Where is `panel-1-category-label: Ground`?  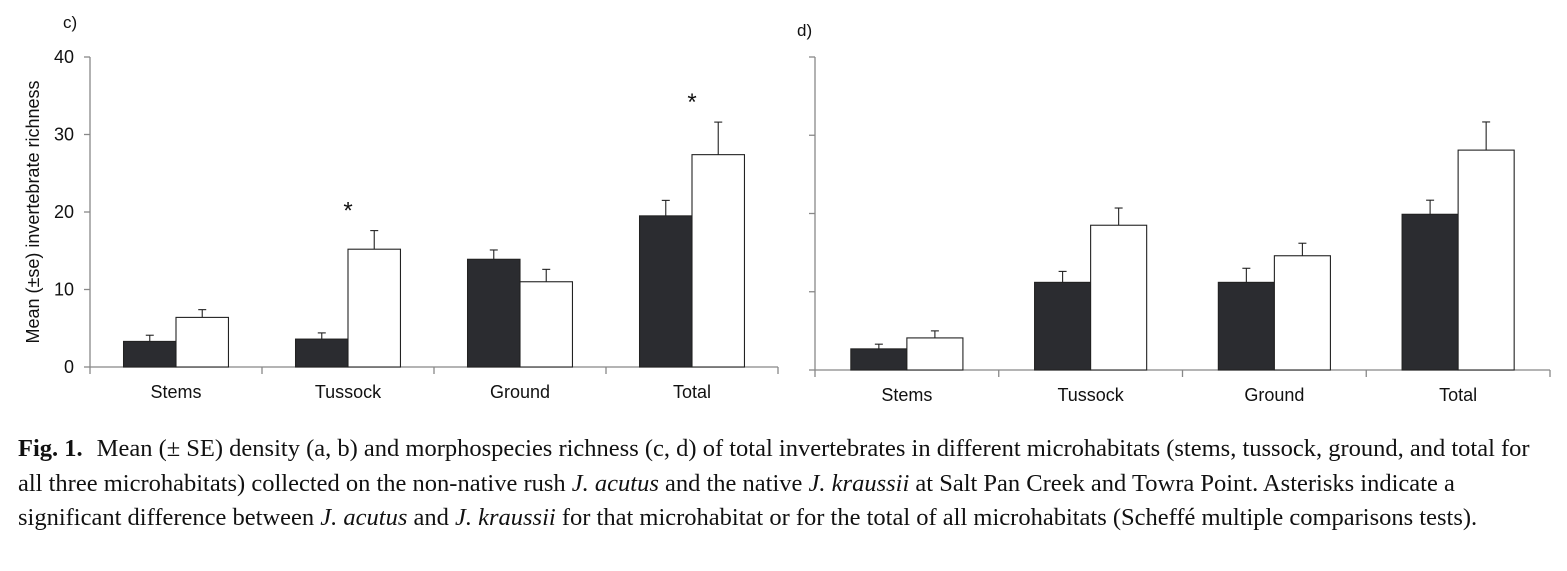 panel-1-category-label: Ground is located at coordinates (520, 392).